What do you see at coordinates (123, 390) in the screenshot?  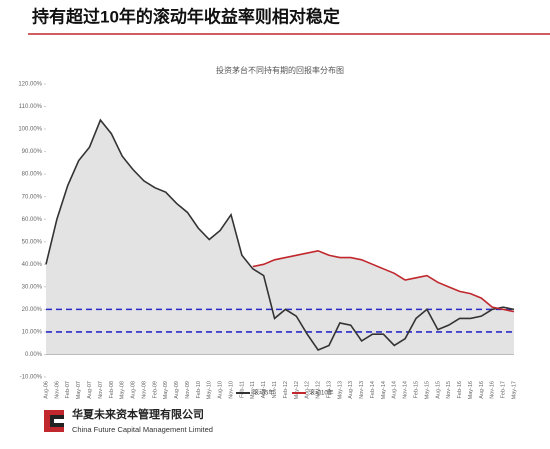 I see `x-tick-label: May-08` at bounding box center [123, 390].